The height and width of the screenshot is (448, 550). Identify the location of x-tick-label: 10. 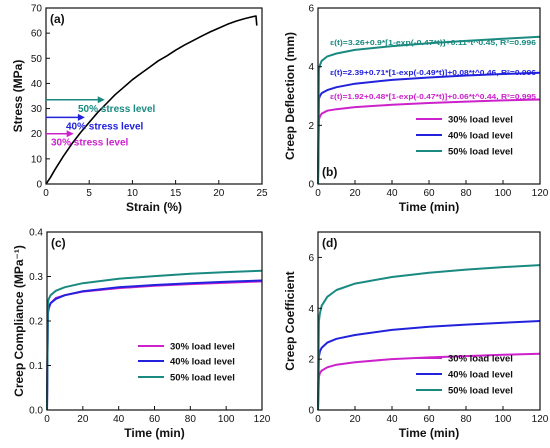
(133, 193).